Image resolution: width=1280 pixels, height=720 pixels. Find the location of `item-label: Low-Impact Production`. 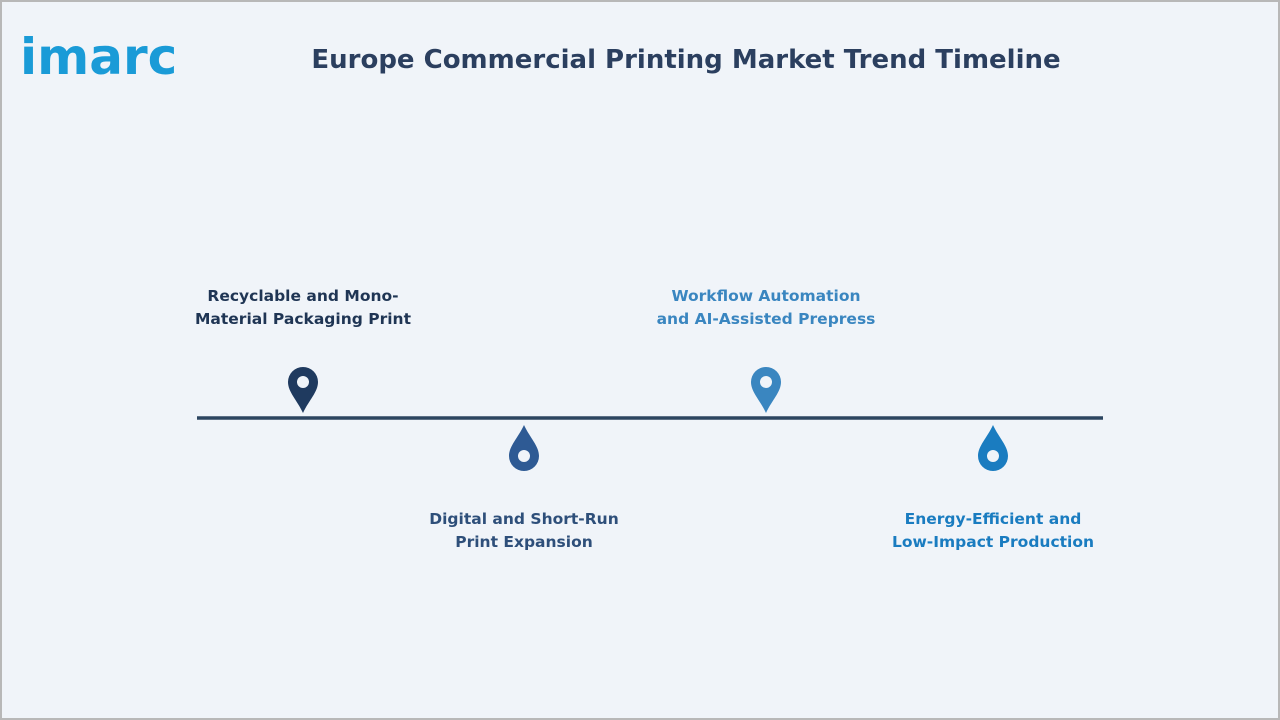

item-label: Low-Impact Production is located at coordinates (993, 542).